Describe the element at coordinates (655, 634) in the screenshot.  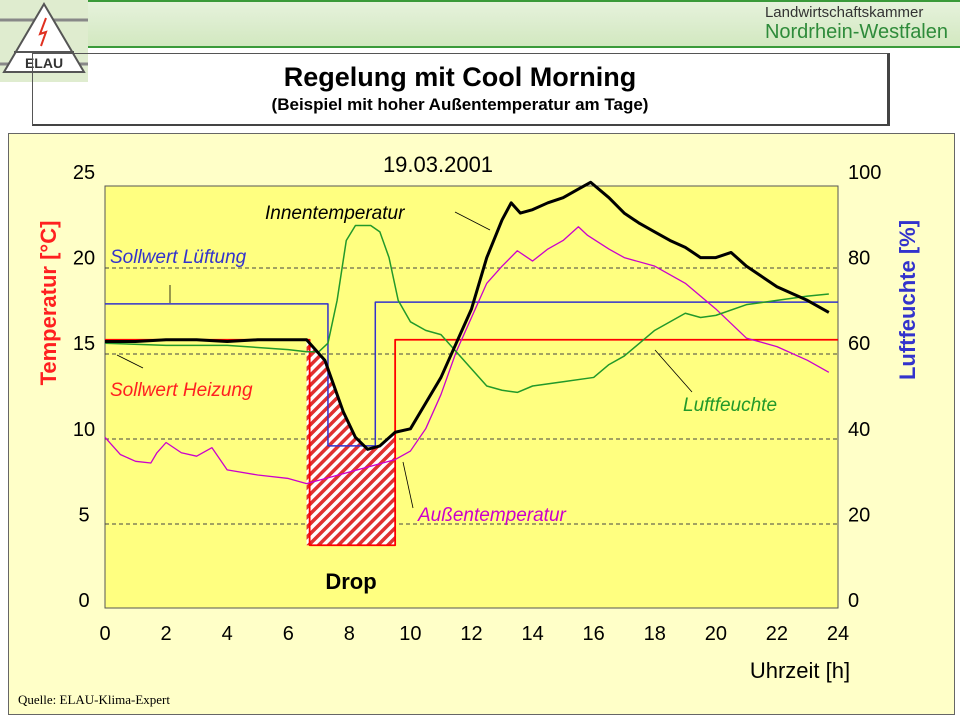
I see `x-tick-label: 18` at that location.